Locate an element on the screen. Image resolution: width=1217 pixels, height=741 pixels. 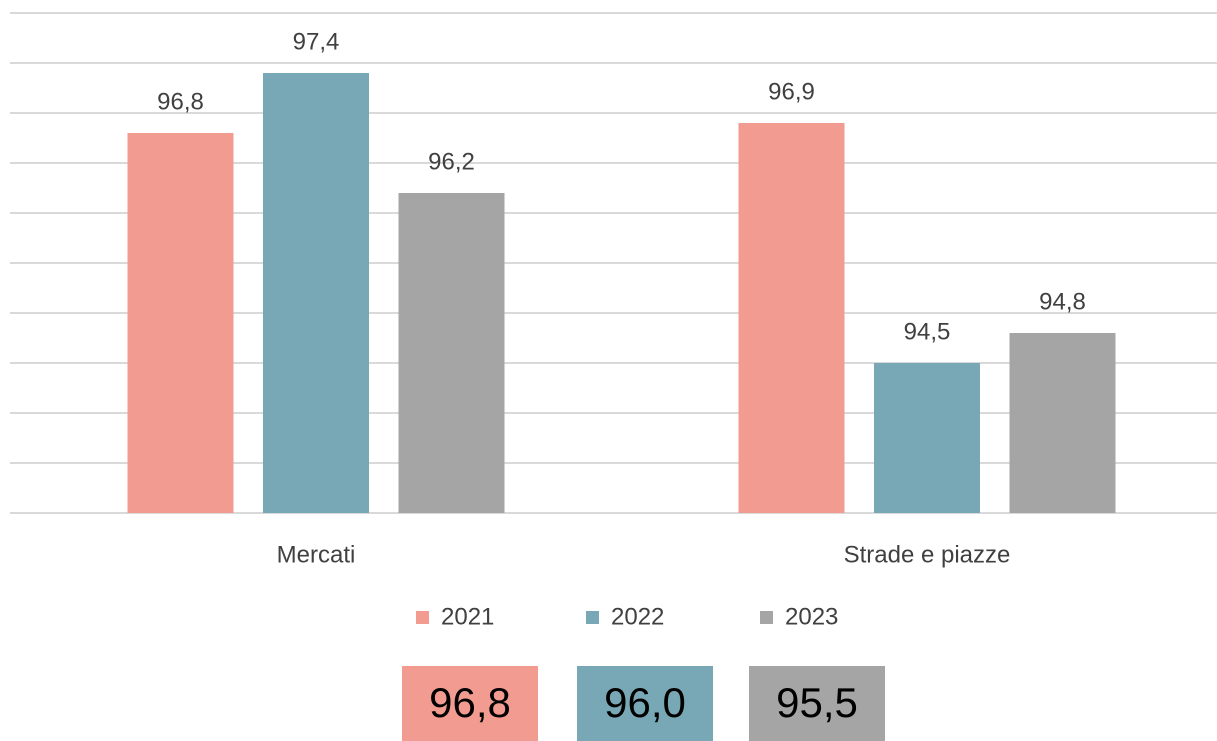
data-label: 97,4 is located at coordinates (316, 41).